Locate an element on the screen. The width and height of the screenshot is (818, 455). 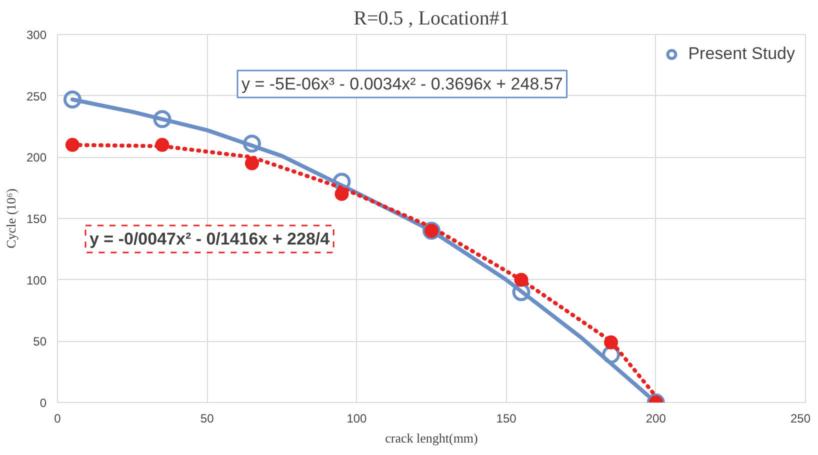
annotation: y = -0/0047x² - 0/1416x + 228/4 is located at coordinates (210, 239).